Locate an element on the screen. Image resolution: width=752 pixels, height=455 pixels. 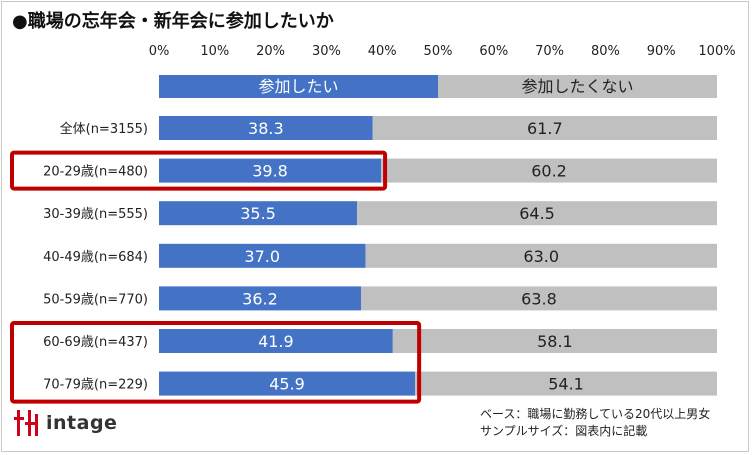
data-label: 45.9 is located at coordinates (287, 384).